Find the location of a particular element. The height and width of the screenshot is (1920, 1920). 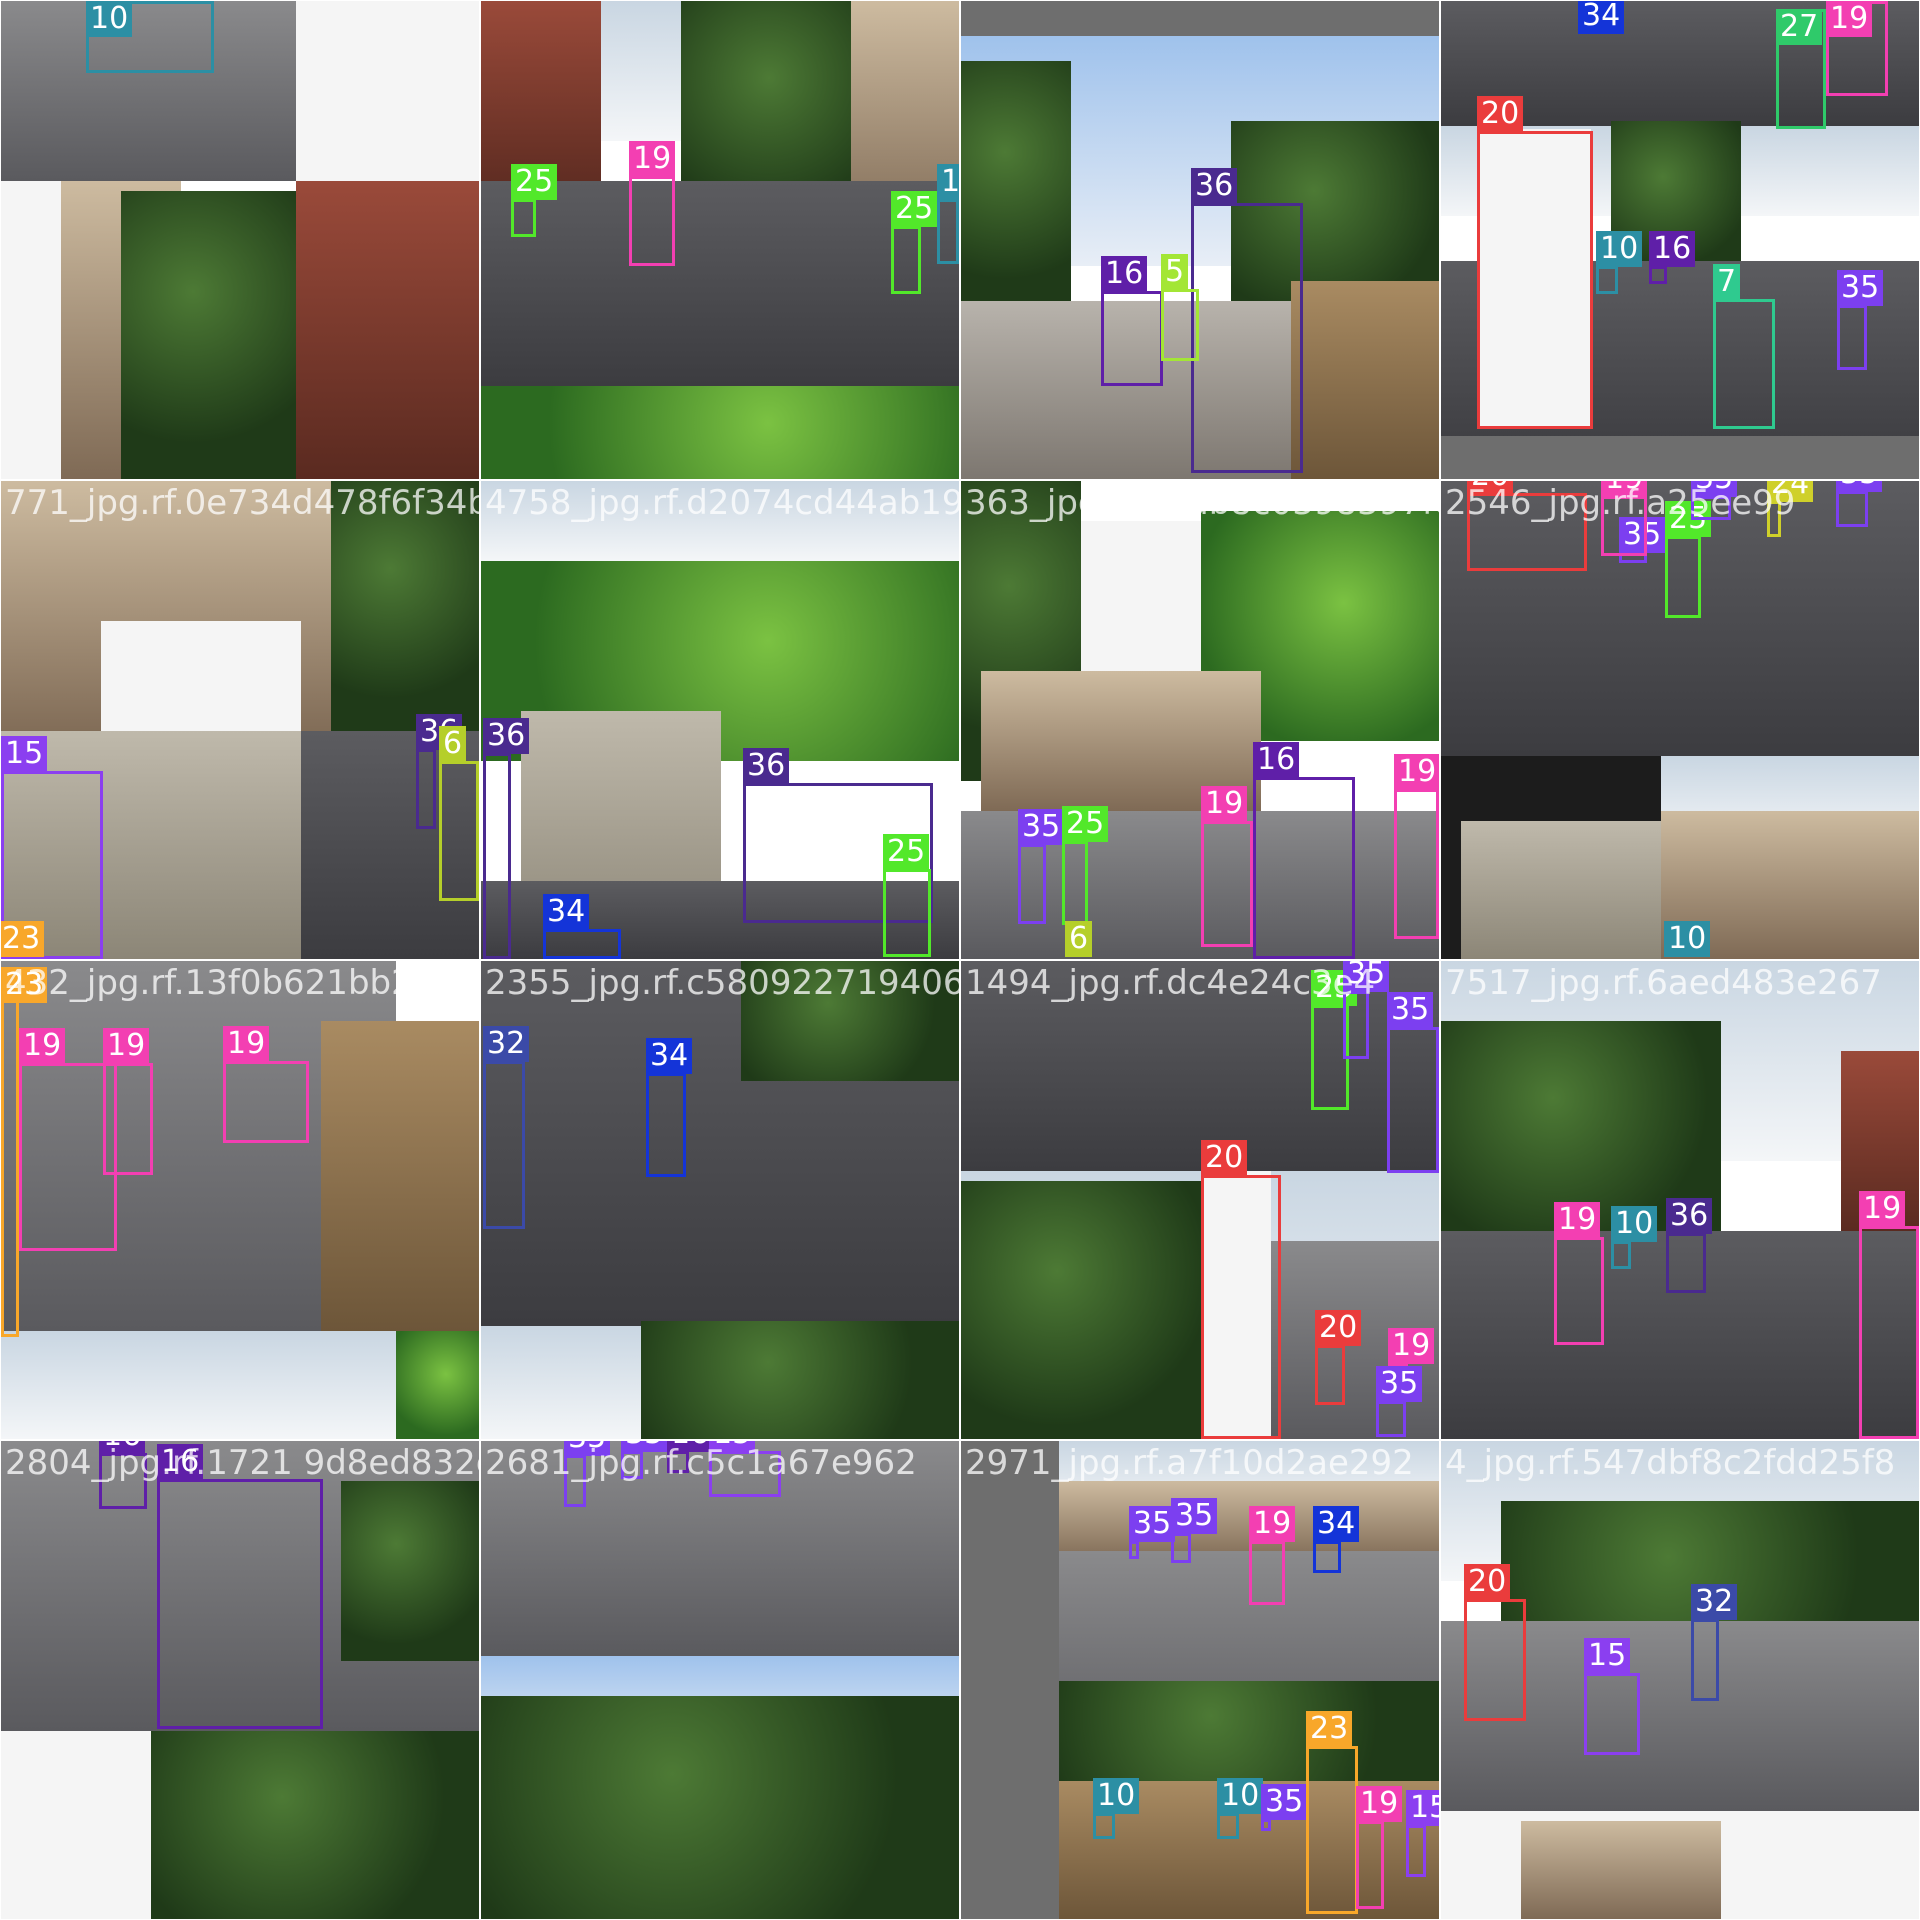

detection-box: 6 is located at coordinates (459, 813).